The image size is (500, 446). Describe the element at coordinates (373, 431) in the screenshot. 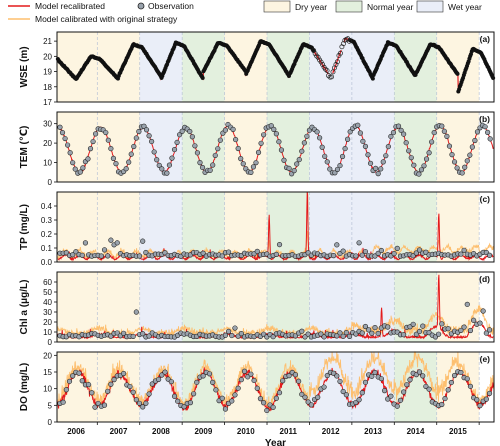

I see `x-tick-label-2013: 2013` at that location.